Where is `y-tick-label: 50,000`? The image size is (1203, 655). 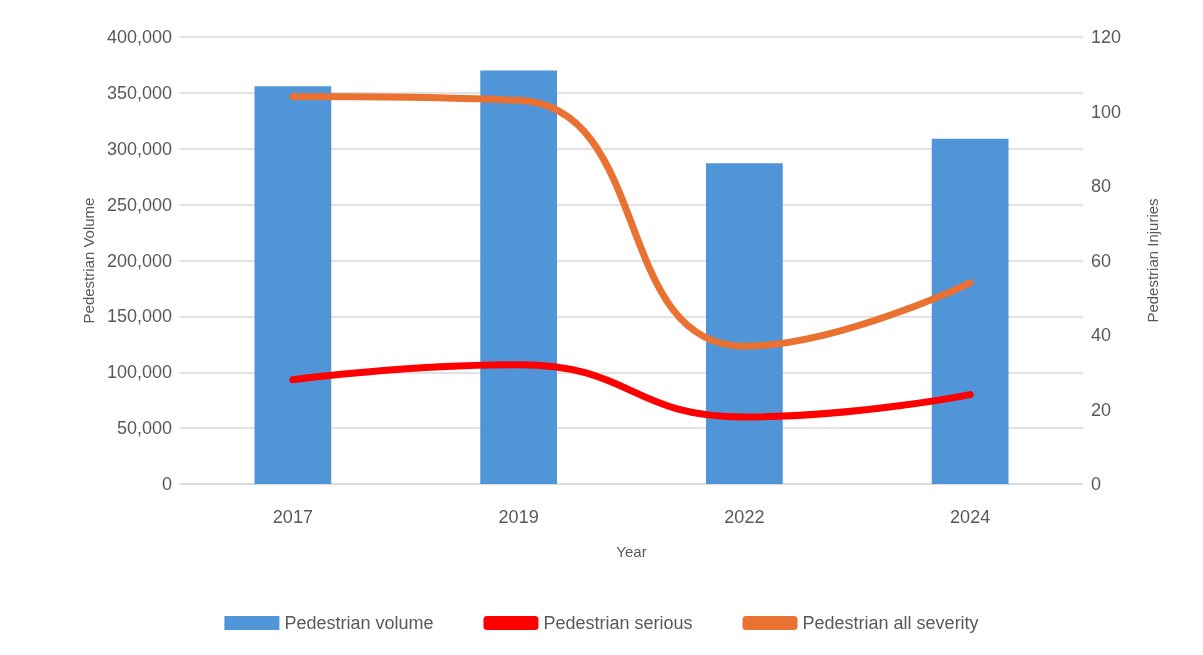
y-tick-label: 50,000 is located at coordinates (144, 428).